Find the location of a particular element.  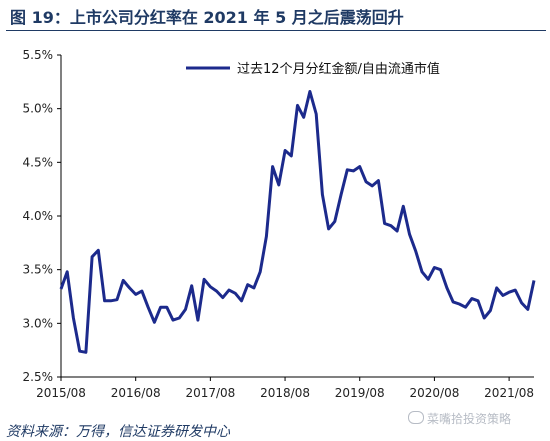

x-tick-label: 2017/08 is located at coordinates (210, 393).